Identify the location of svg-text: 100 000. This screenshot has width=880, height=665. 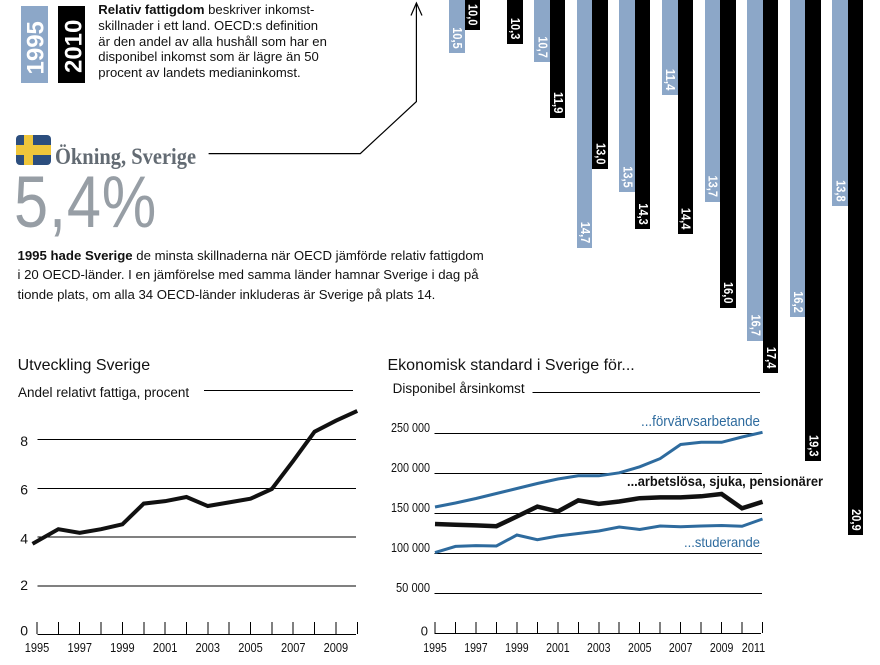
(410, 547).